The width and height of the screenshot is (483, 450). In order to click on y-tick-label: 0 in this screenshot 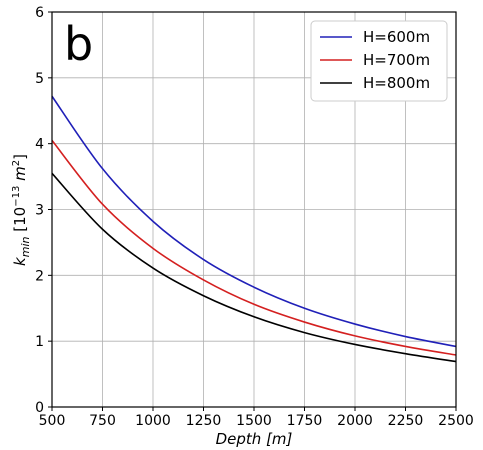, I will do `click(39, 408)`.